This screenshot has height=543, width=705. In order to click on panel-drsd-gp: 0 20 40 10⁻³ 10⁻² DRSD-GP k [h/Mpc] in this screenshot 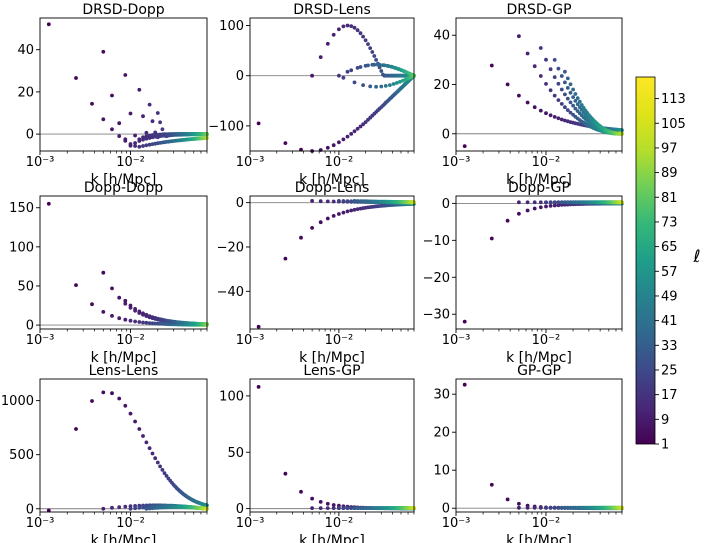, I will do `click(528, 95)`.